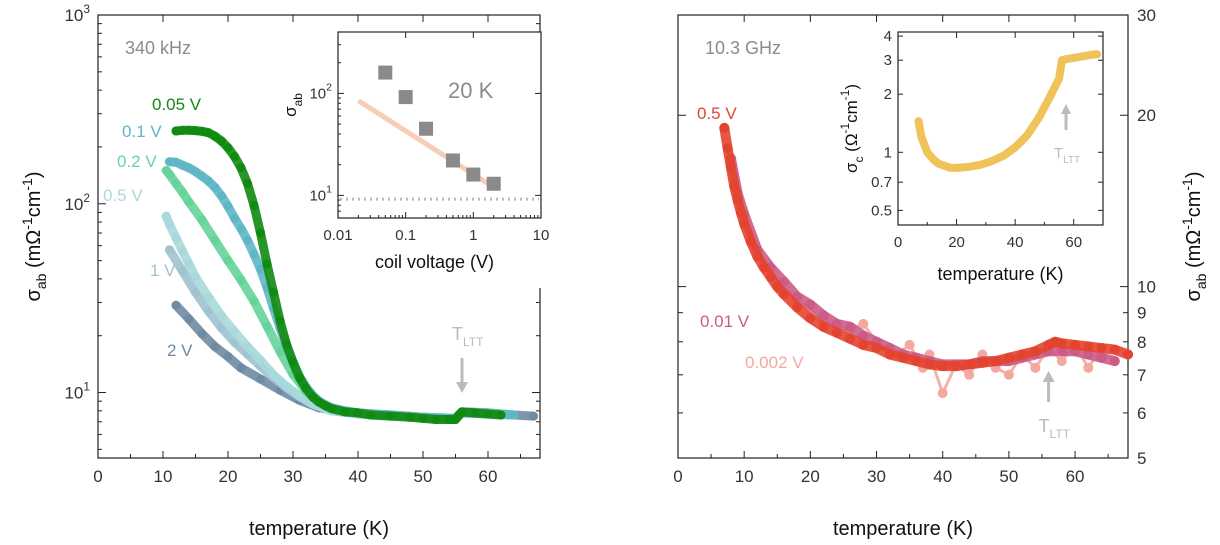 The image size is (1220, 545). Describe the element at coordinates (881, 182) in the screenshot. I see `inset-y-tick-label: 0.7` at that location.